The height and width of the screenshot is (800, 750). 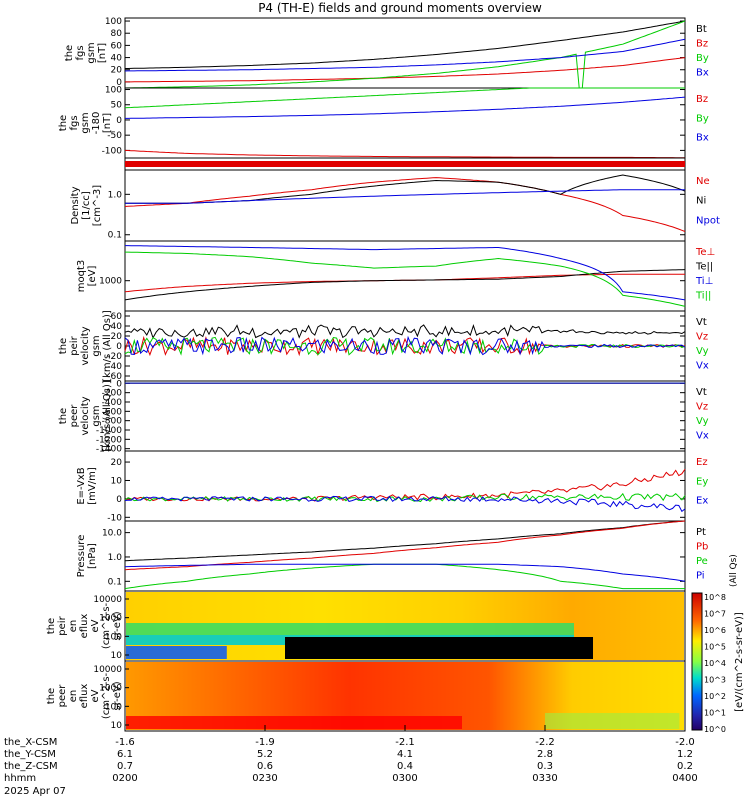 I want to click on series-pe-line, so click(x=404, y=576).